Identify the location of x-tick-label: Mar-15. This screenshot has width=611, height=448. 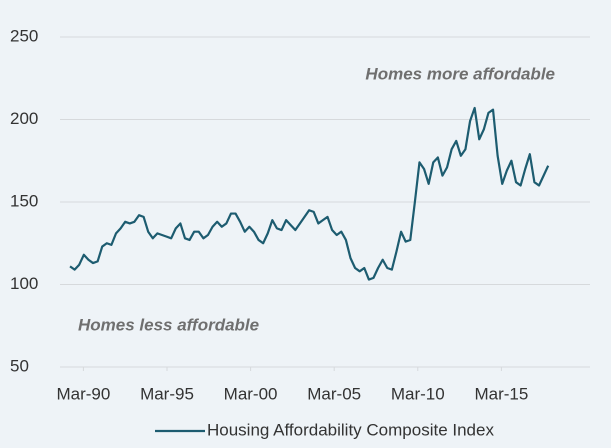
(501, 393).